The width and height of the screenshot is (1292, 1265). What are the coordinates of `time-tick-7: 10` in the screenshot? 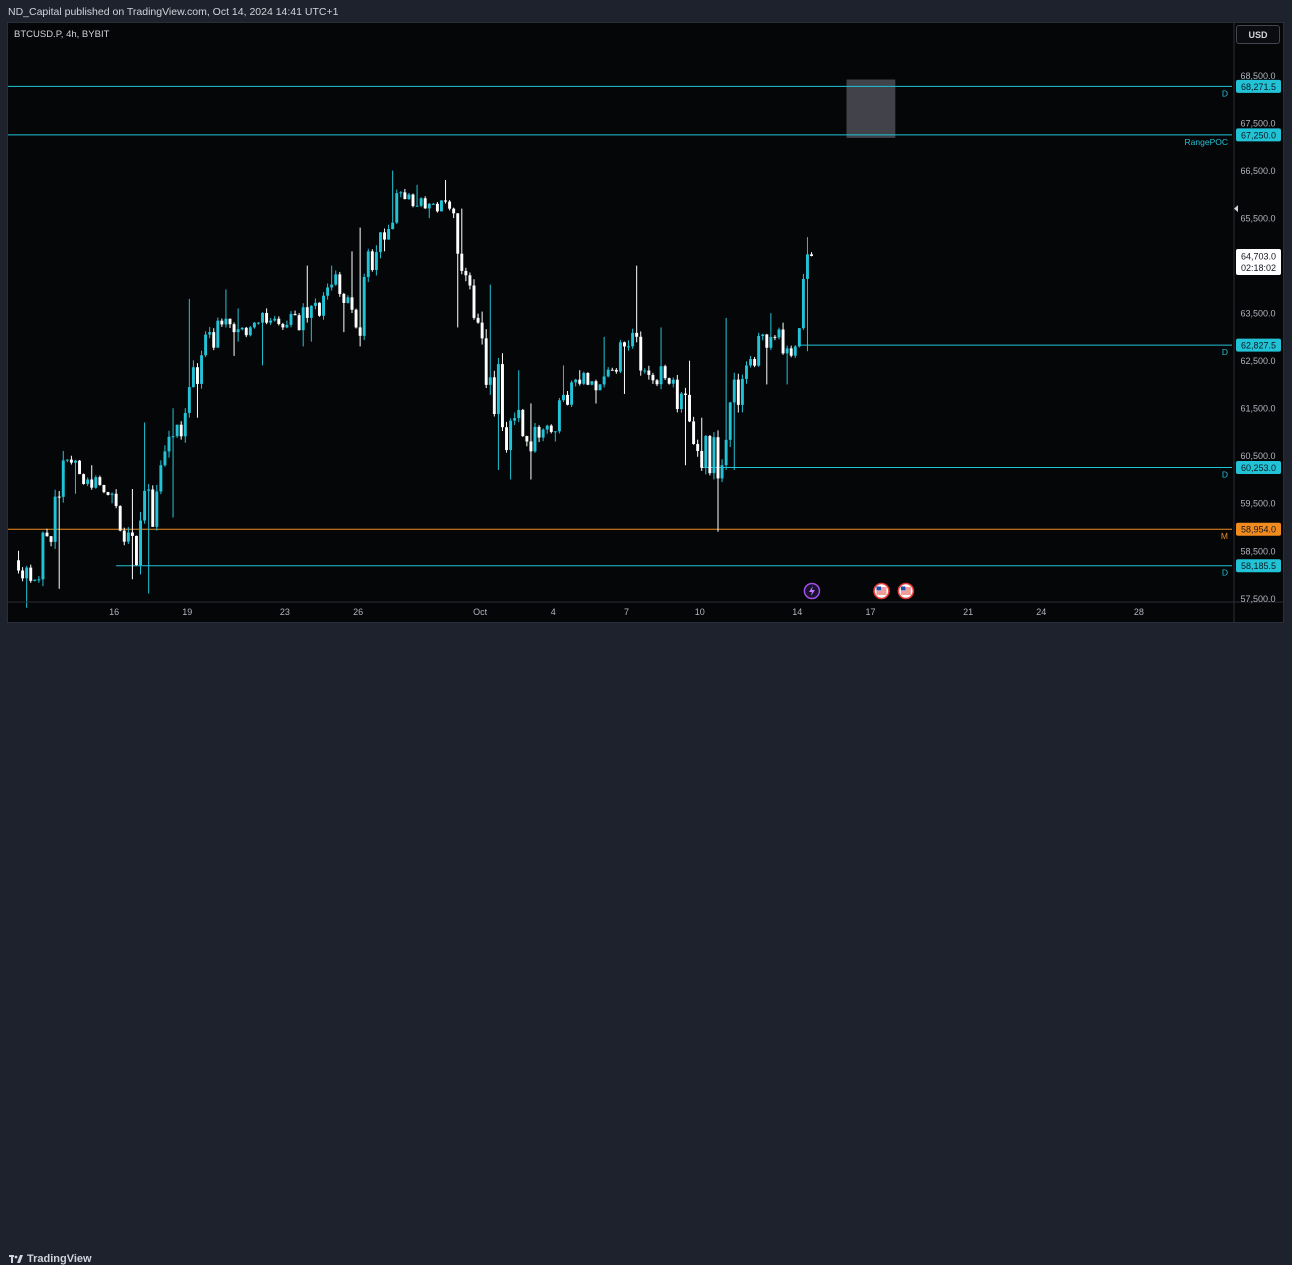 It's located at (700, 612).